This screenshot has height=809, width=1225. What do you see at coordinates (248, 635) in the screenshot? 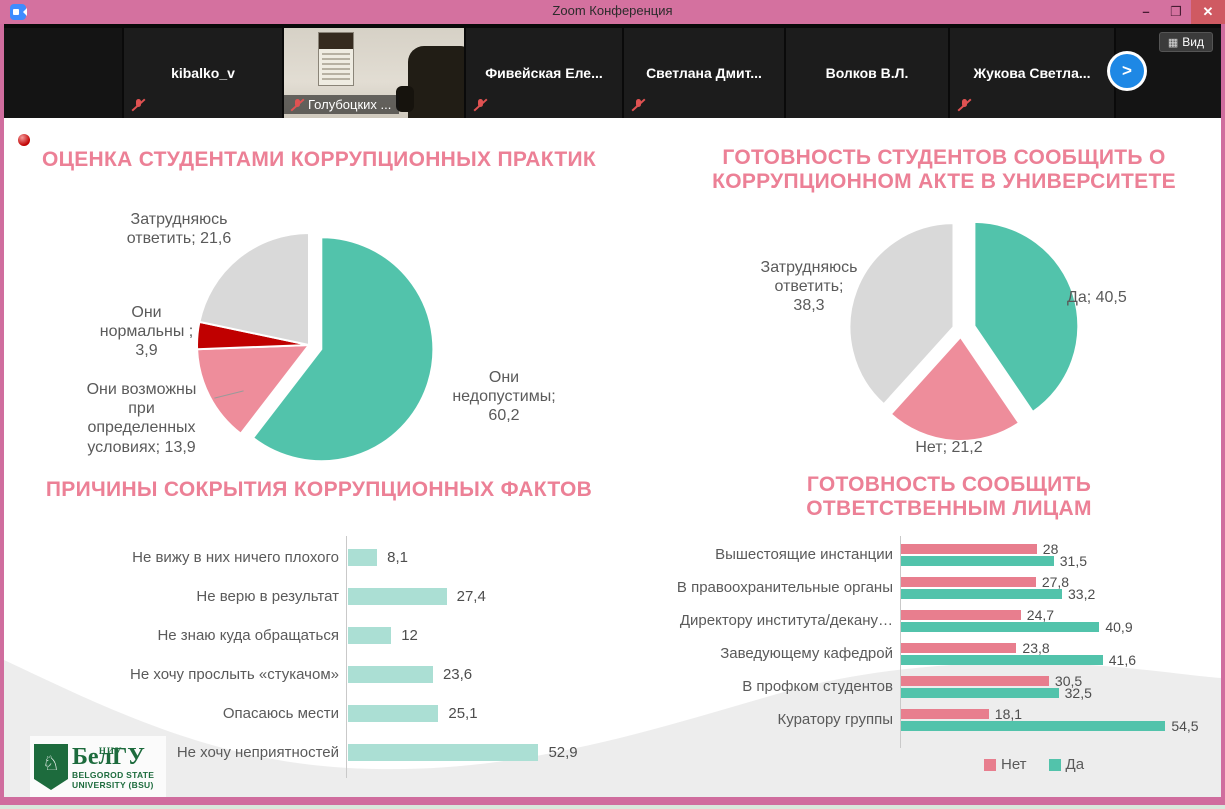
I see `bar-category-label: Не знаю куда обращаться` at bounding box center [248, 635].